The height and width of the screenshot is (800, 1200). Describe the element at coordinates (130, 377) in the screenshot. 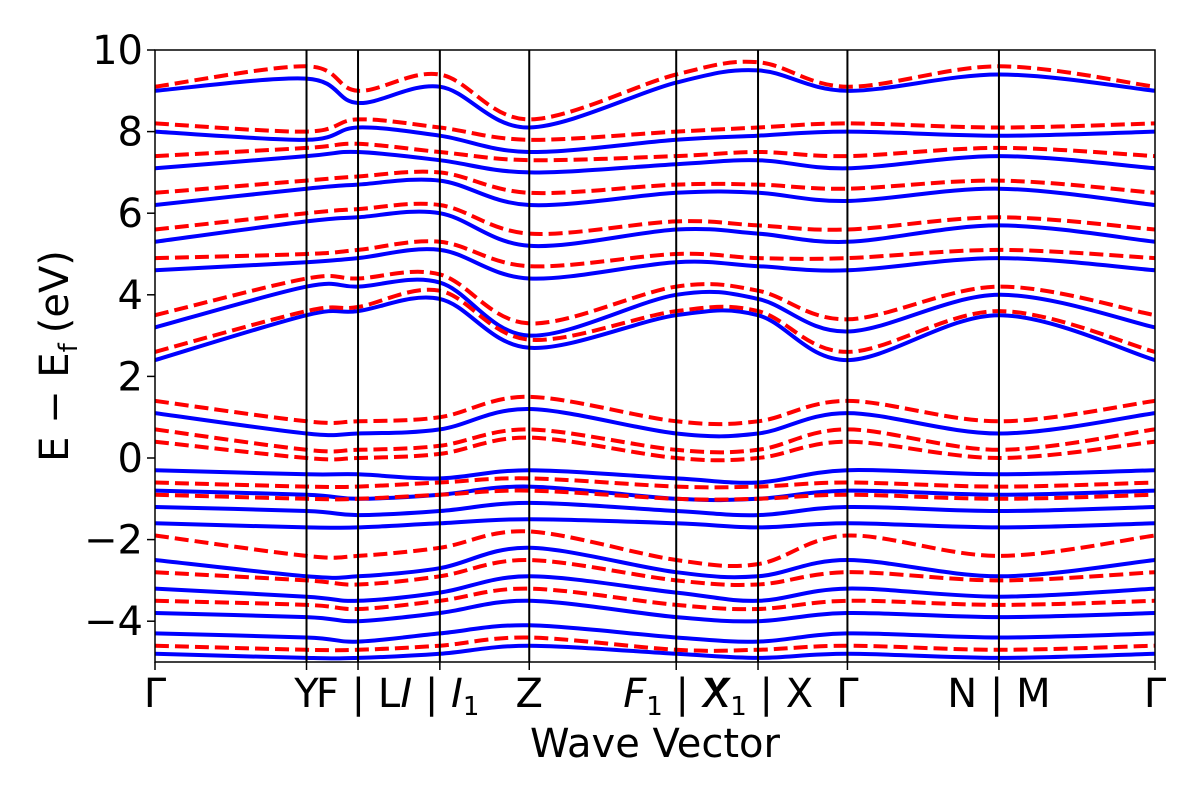

I see `y-tick-label-3: 2` at that location.